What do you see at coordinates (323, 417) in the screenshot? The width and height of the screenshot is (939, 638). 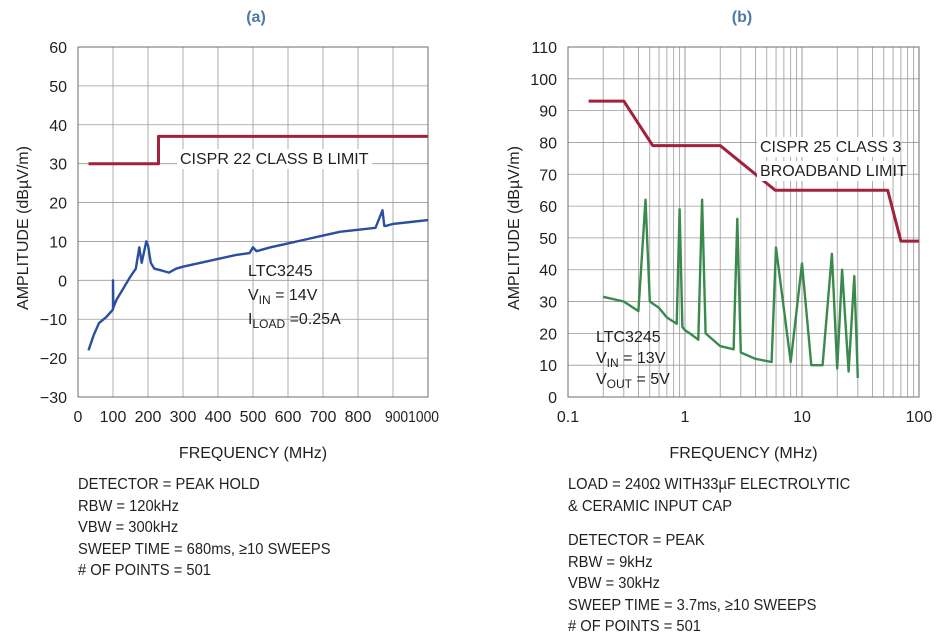 I see `x-tick-label: 700` at bounding box center [323, 417].